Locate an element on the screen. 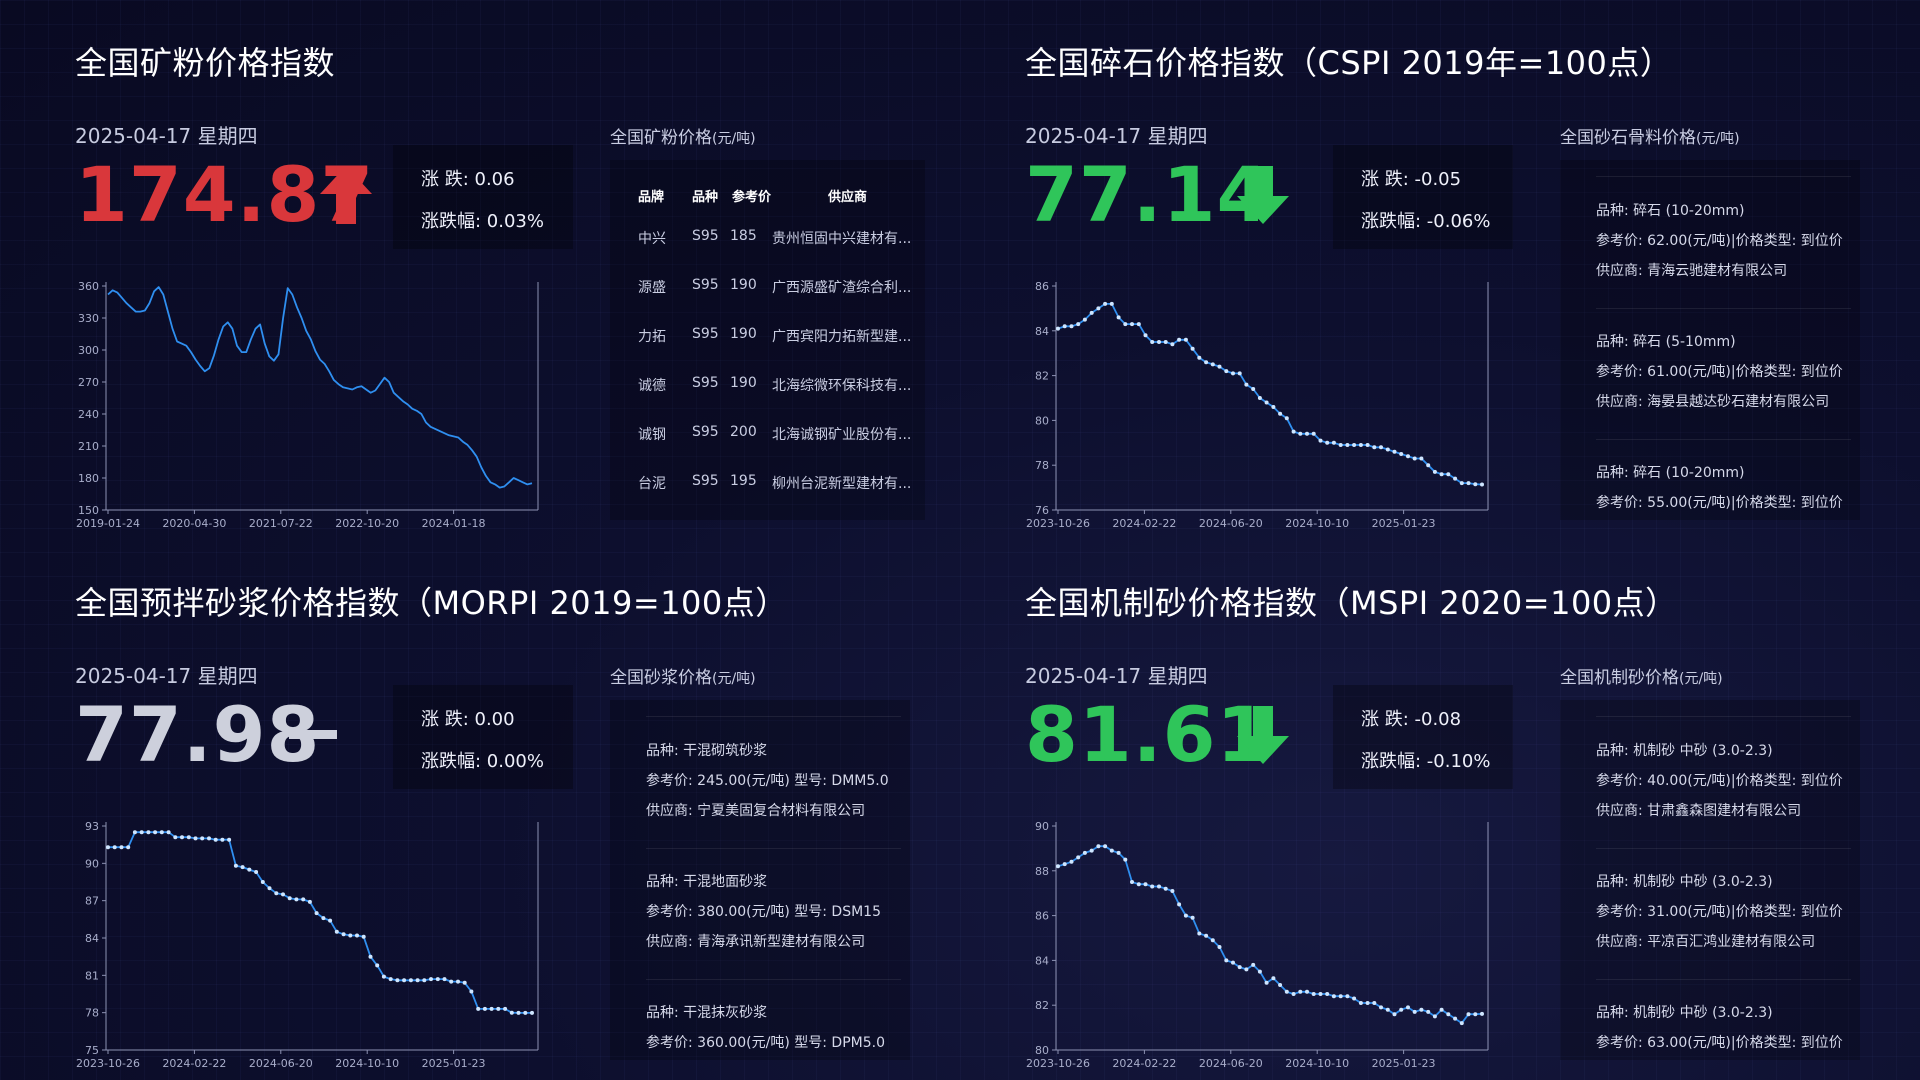 This screenshot has height=1080, width=1920. x-tick-label: 2024-01-18 is located at coordinates (454, 523).